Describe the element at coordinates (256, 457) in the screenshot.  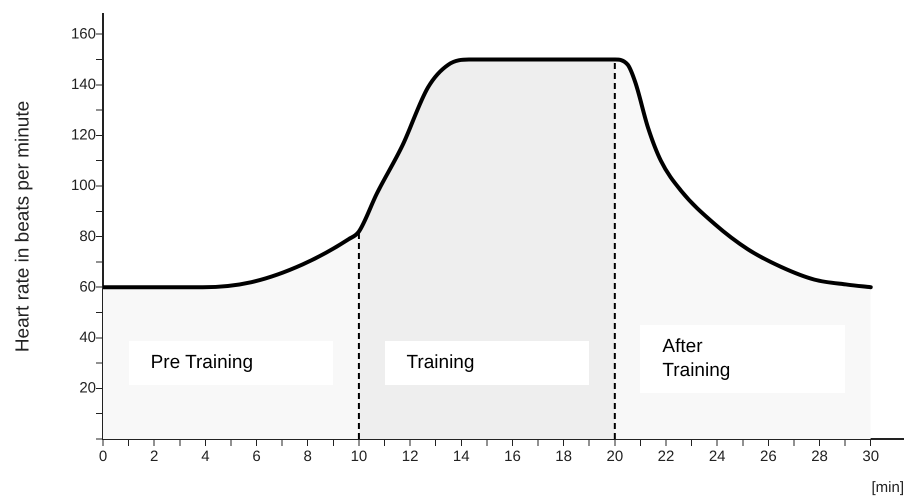
I see `x-tick-label: 6` at that location.